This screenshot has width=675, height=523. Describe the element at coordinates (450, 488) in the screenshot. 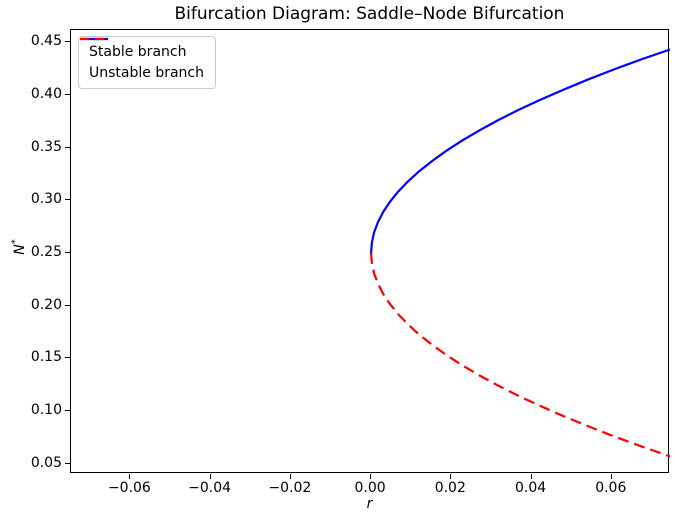

I see `x-tick-label: 0.02` at that location.